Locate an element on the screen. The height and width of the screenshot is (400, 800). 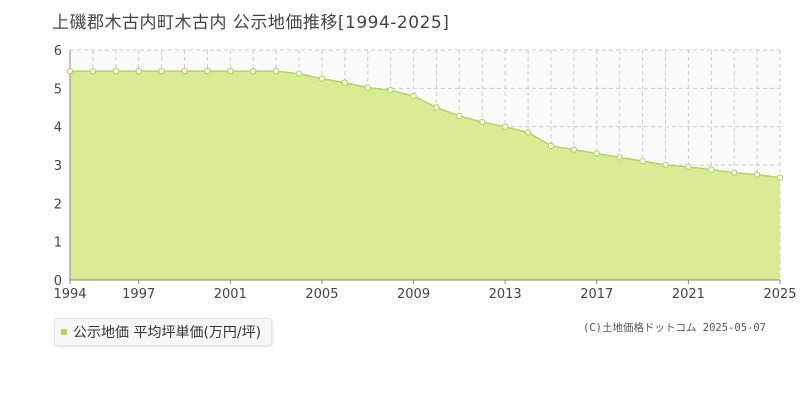
x-tick-label: 2013 is located at coordinates (505, 294).